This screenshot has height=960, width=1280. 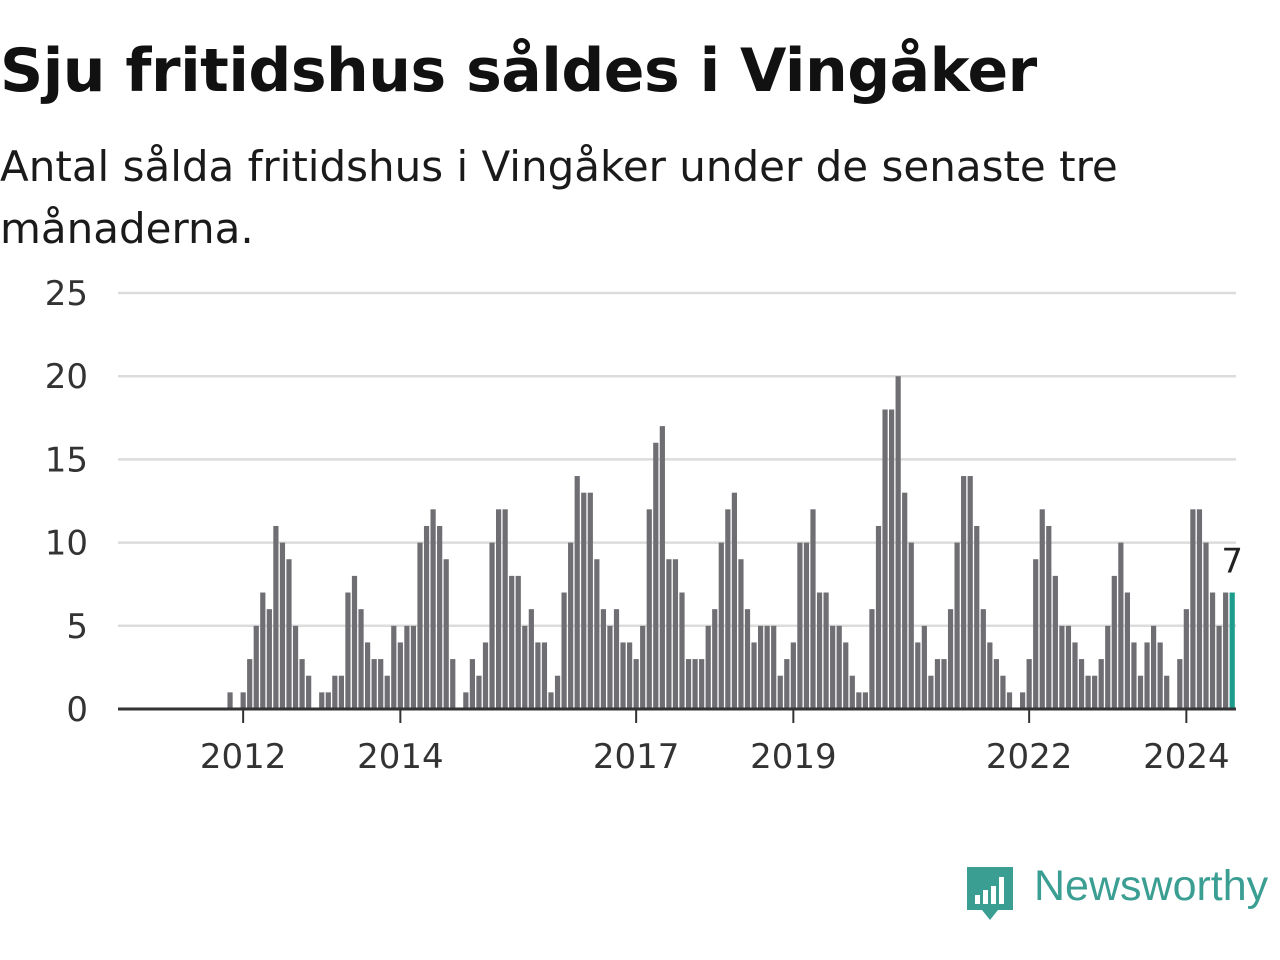 I want to click on x-tick-label: 2014, so click(x=400, y=757).